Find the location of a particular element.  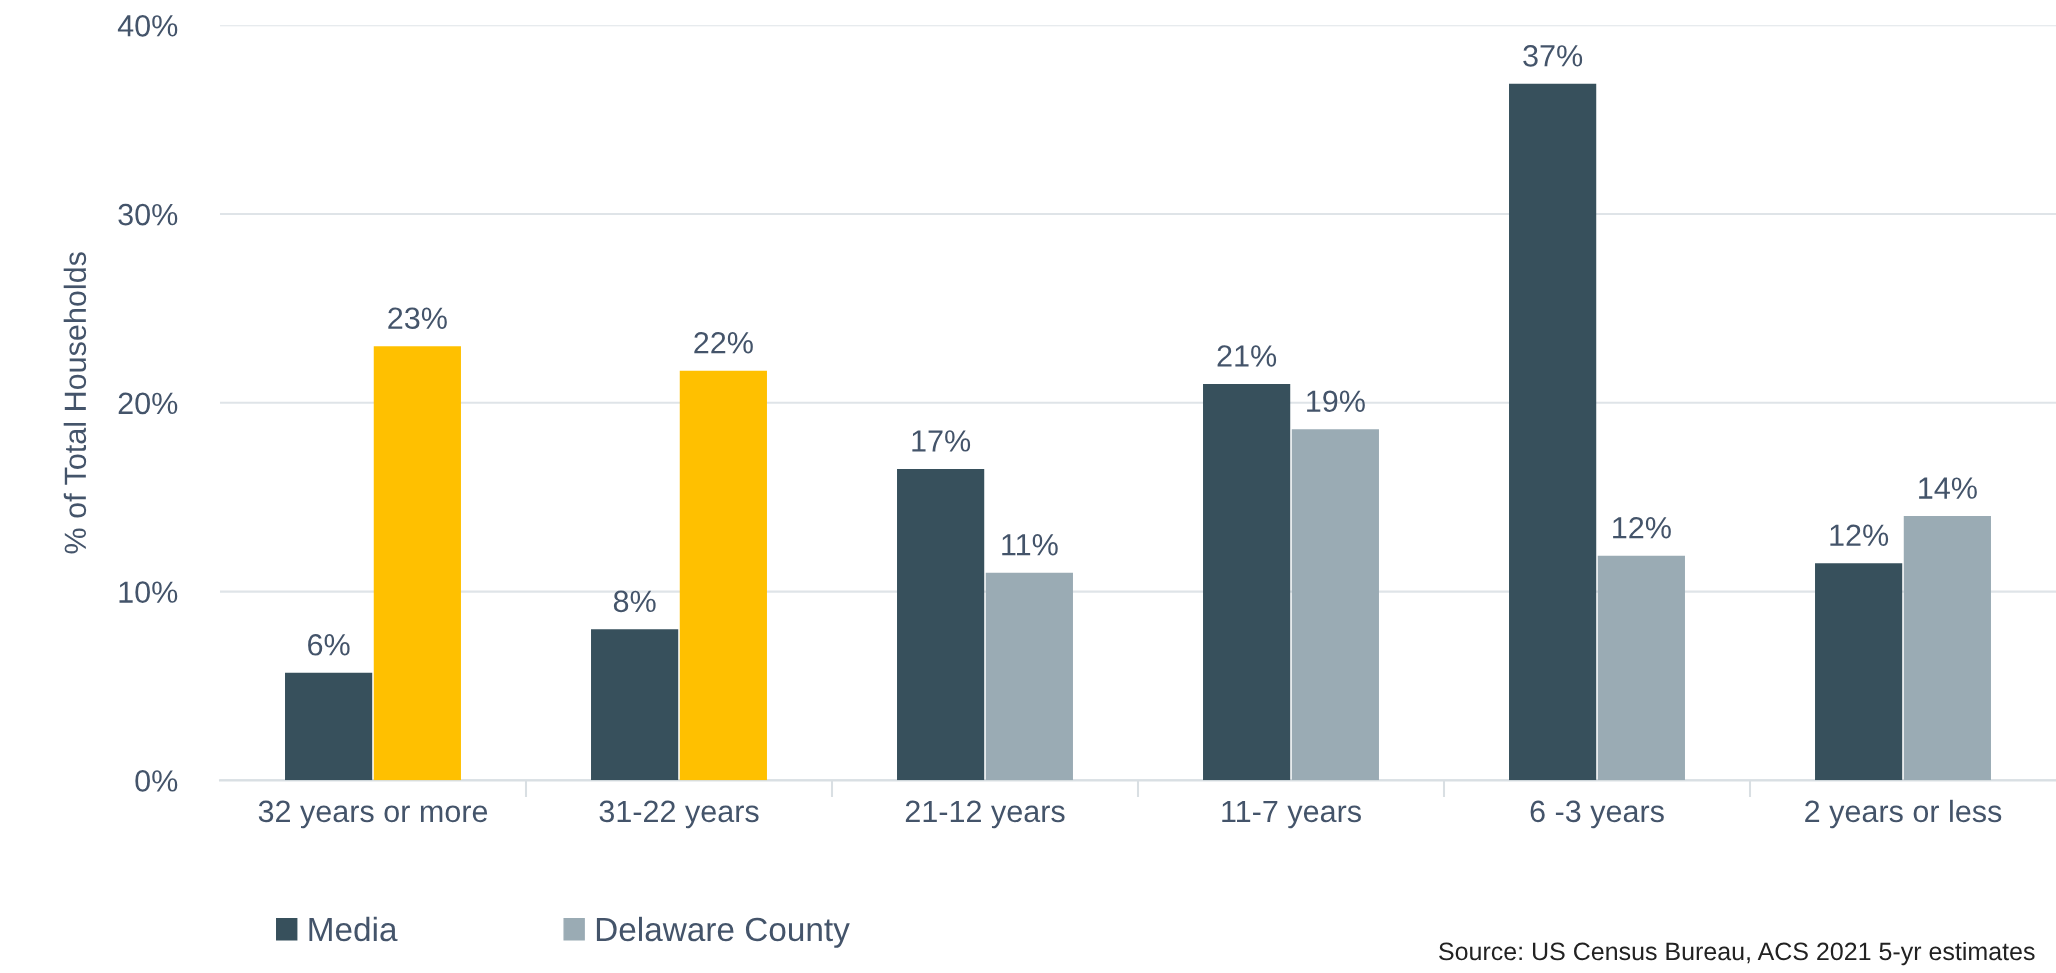

y-tick-label: 20% is located at coordinates (148, 403).